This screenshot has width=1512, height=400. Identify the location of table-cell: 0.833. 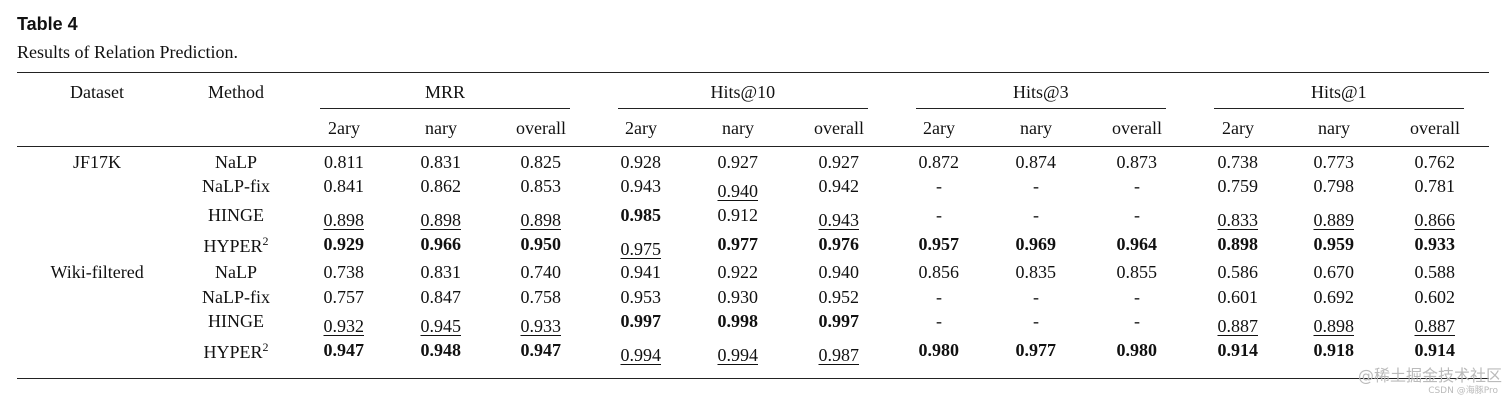
(1238, 220).